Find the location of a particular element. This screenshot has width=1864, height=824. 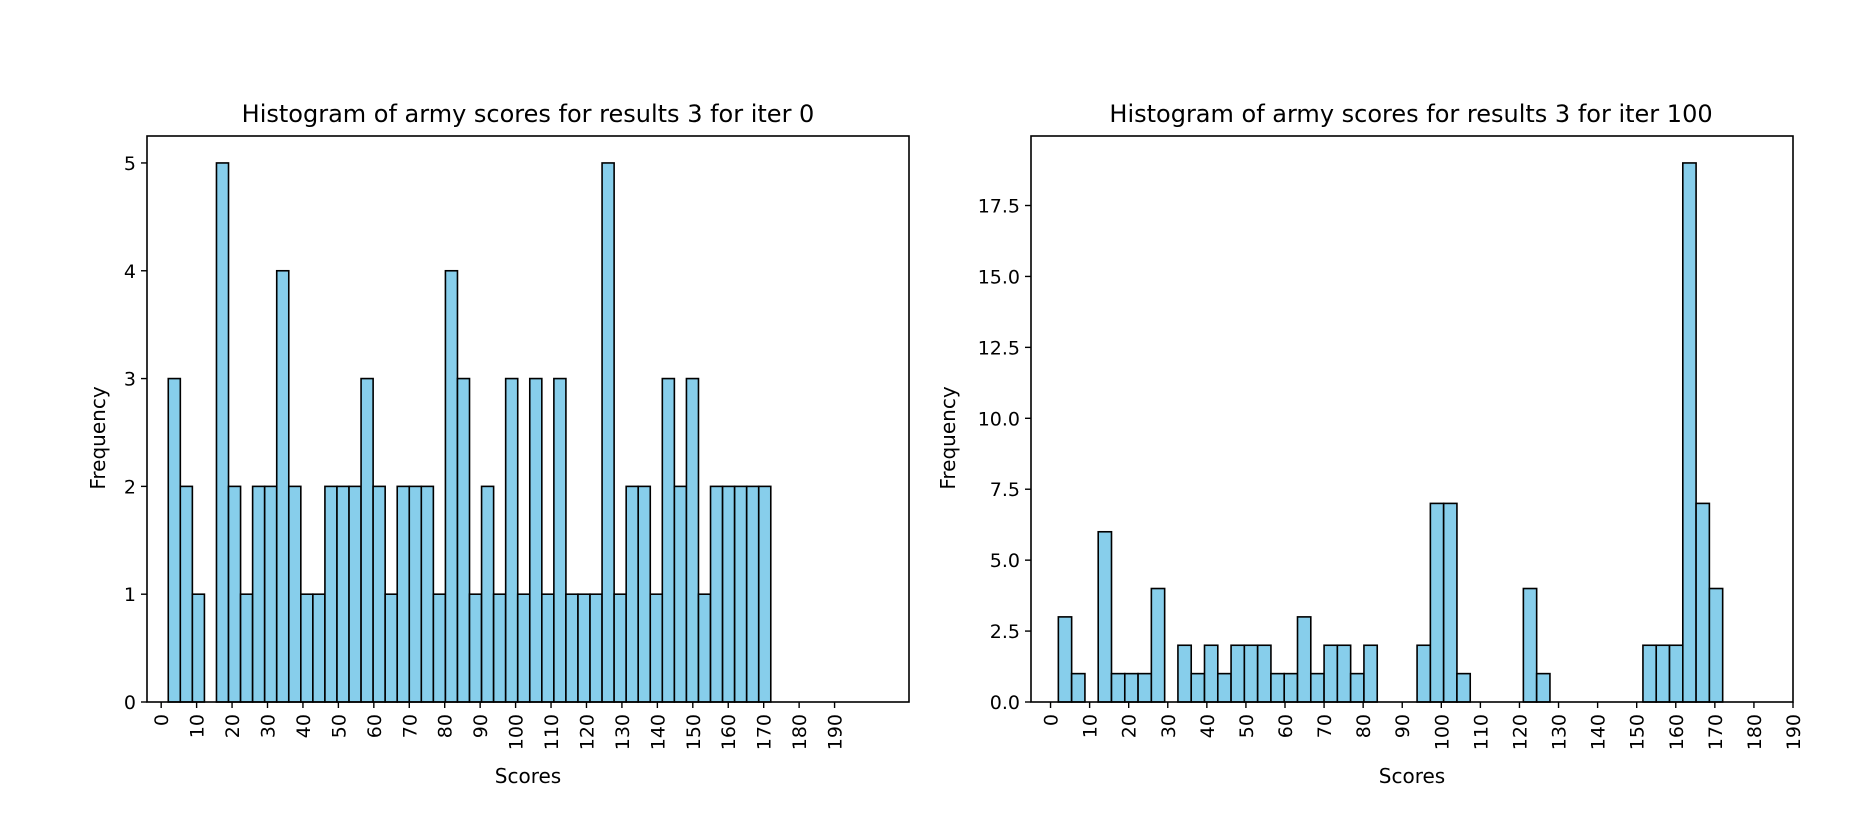

x-tick-label: 70 is located at coordinates (410, 726).